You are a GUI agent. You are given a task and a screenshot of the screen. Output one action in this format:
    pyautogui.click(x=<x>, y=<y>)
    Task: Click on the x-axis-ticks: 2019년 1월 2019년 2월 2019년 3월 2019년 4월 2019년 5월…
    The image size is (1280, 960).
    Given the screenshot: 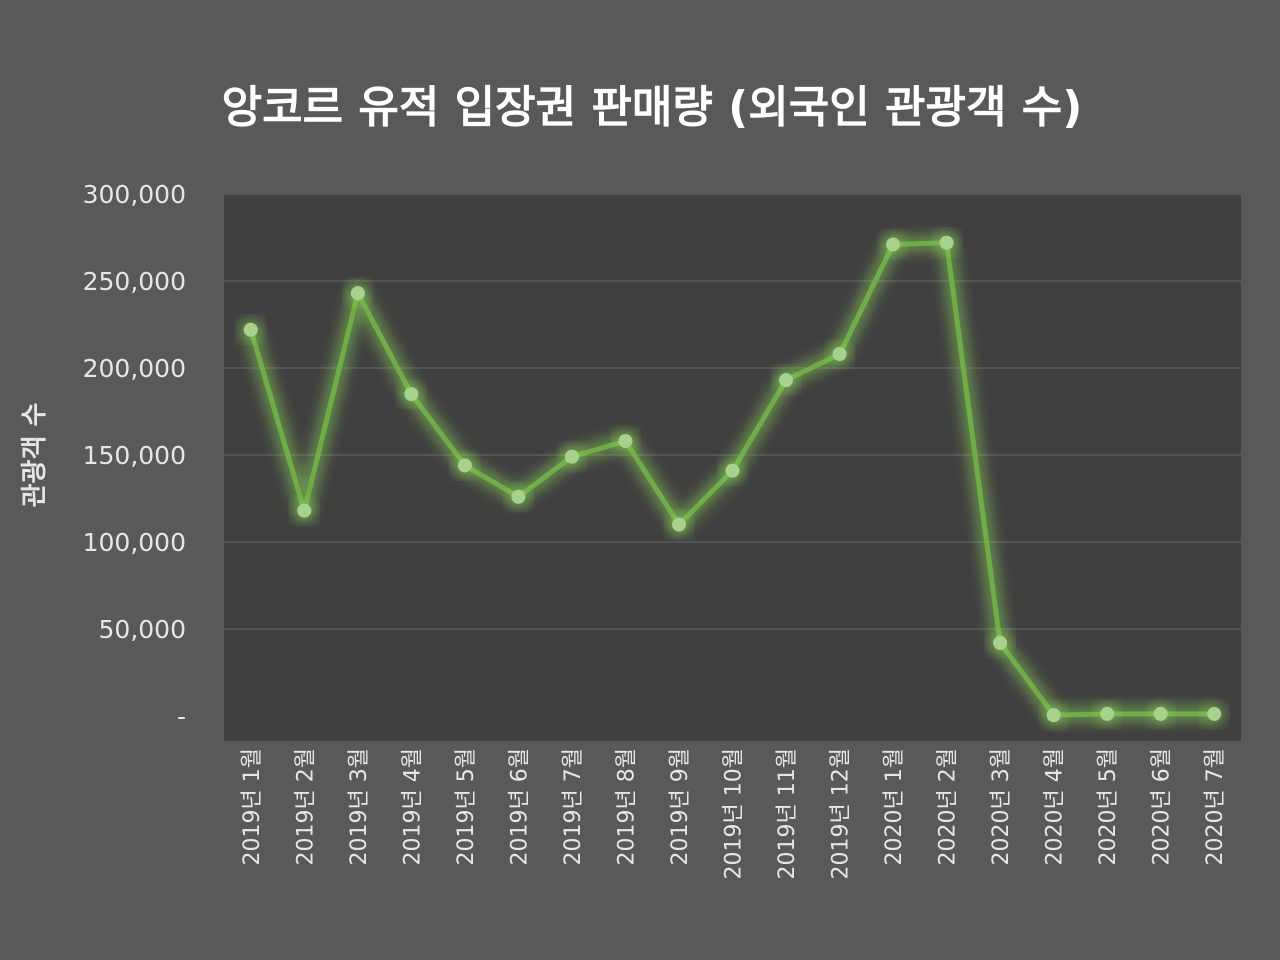 What is the action you would take?
    pyautogui.click(x=734, y=813)
    